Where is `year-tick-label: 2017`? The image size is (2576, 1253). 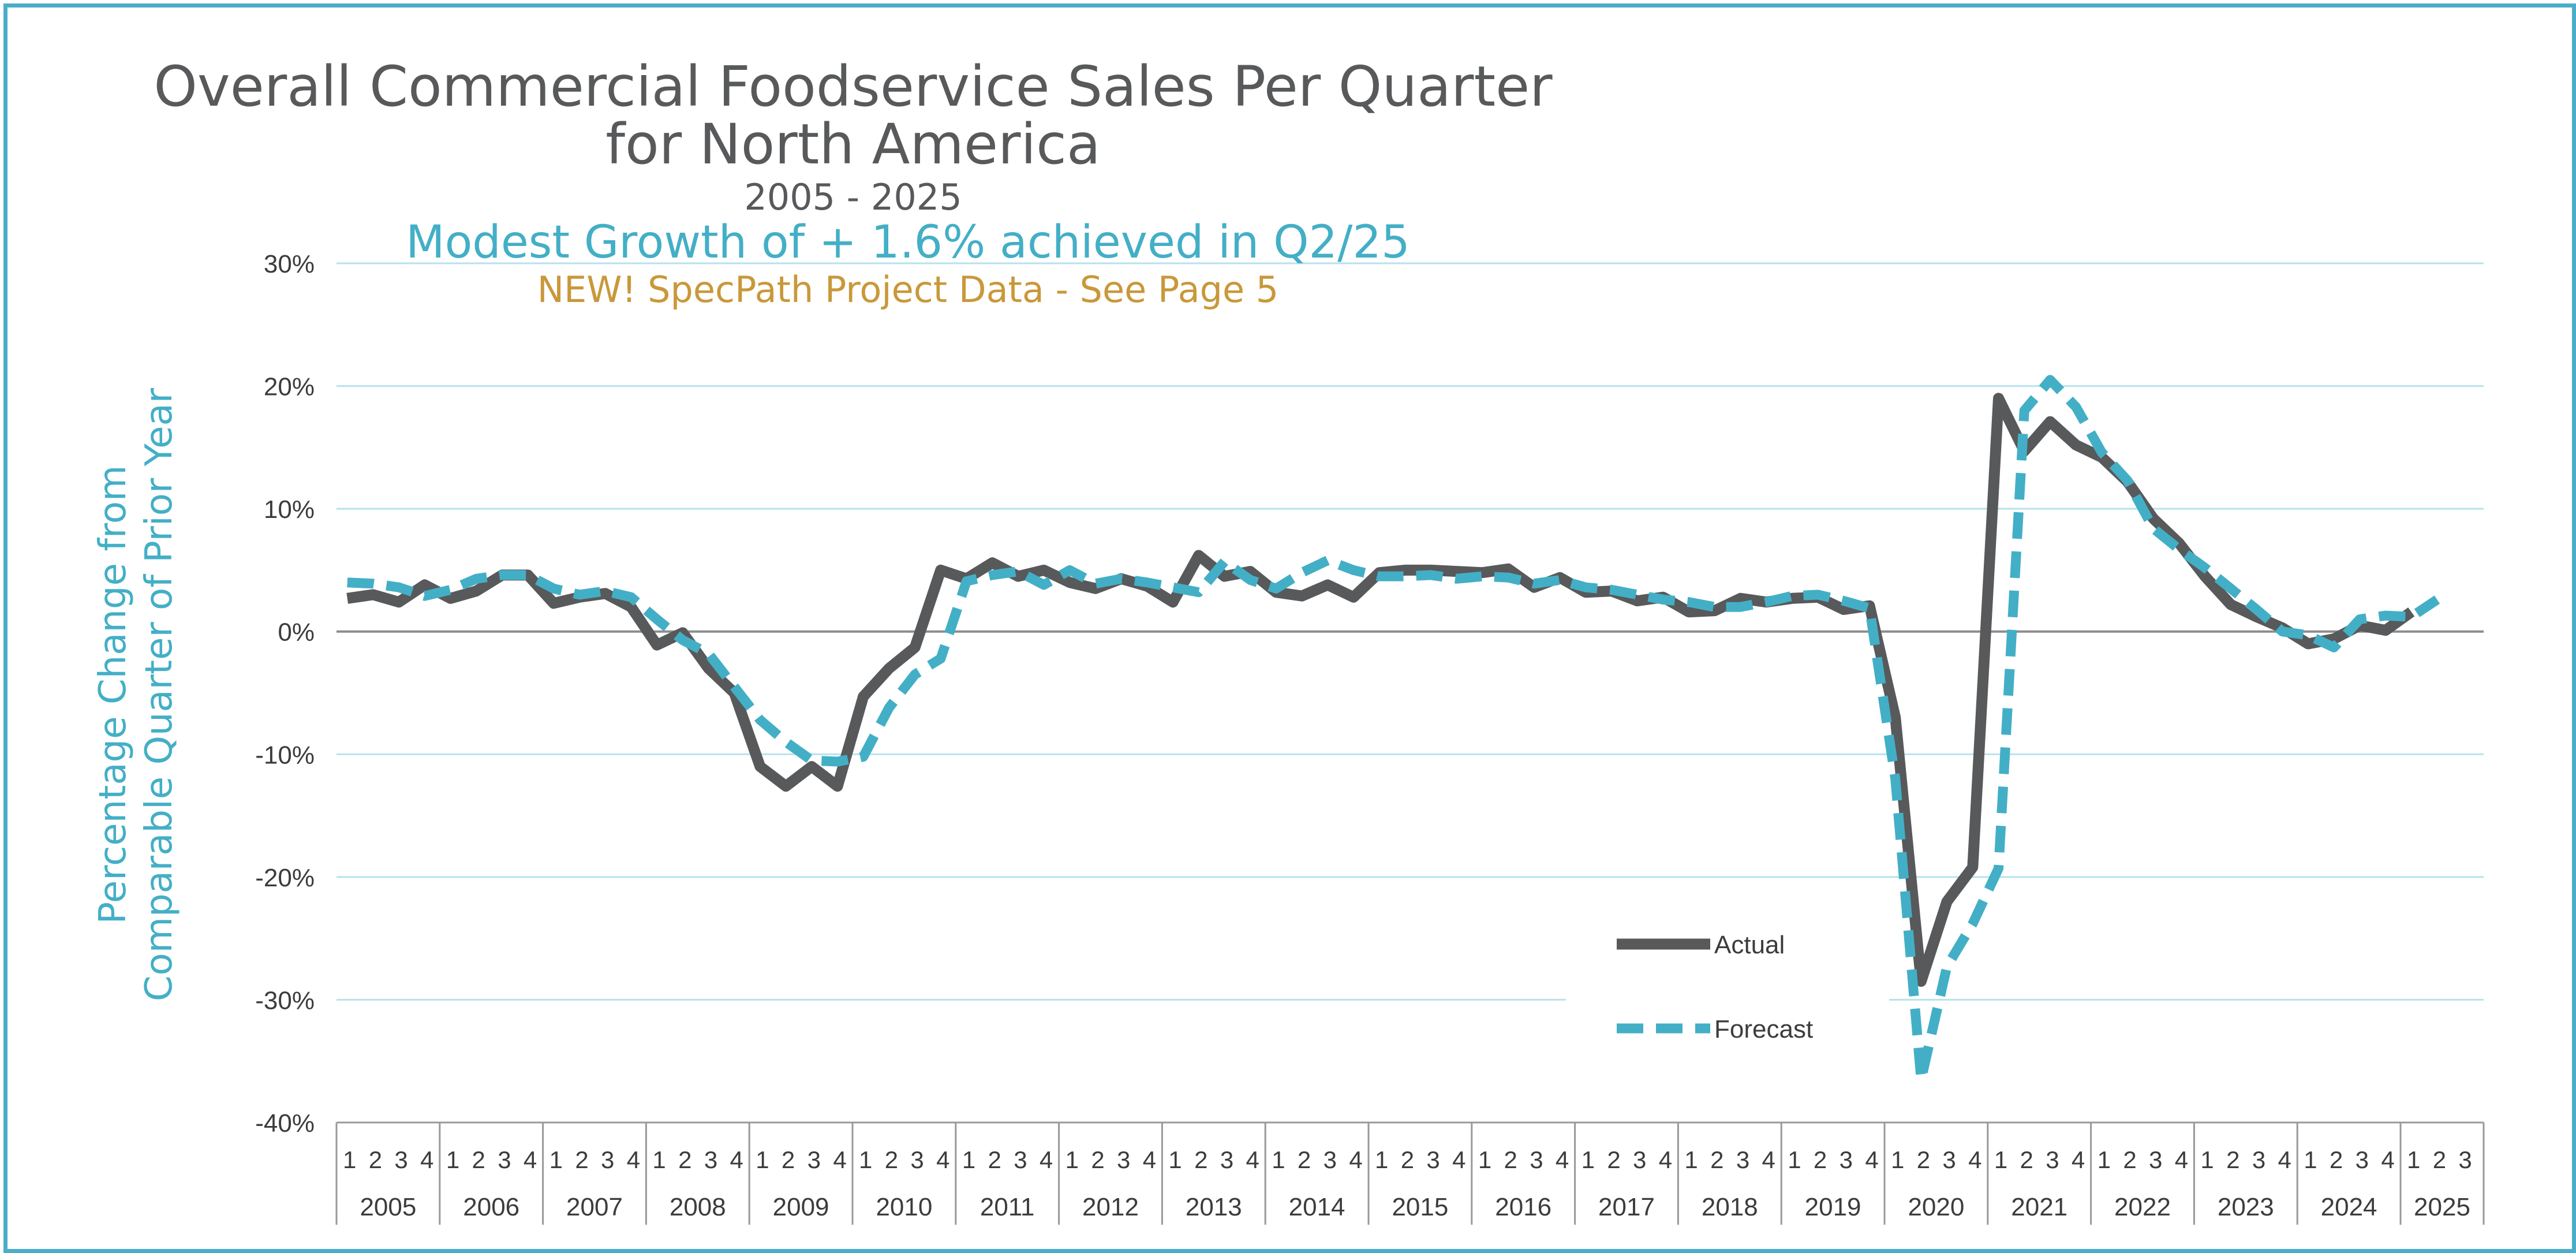 year-tick-label: 2017 is located at coordinates (1626, 1207).